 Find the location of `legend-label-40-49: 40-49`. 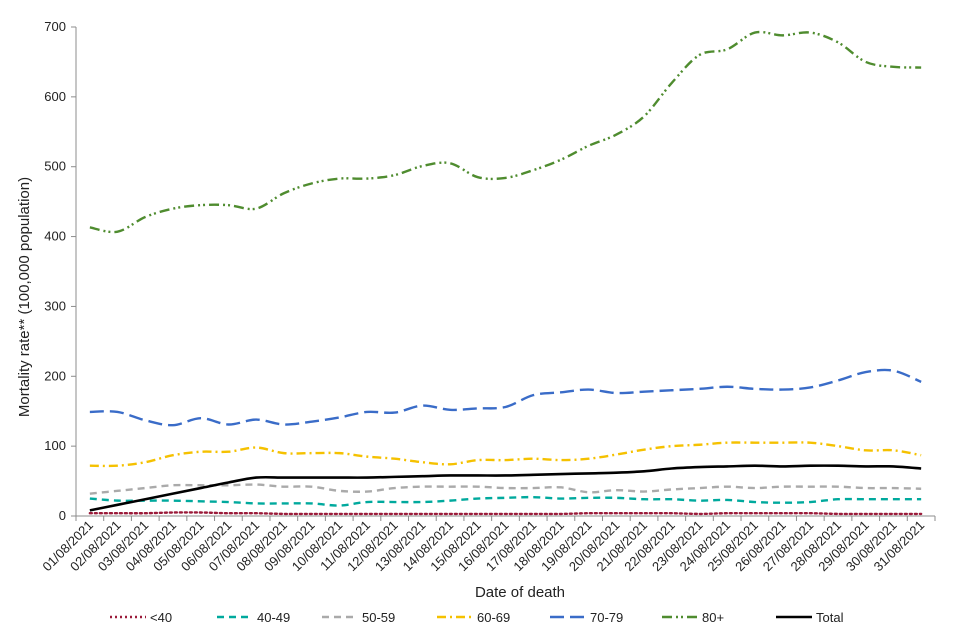

legend-label-40-49: 40-49 is located at coordinates (273, 617).